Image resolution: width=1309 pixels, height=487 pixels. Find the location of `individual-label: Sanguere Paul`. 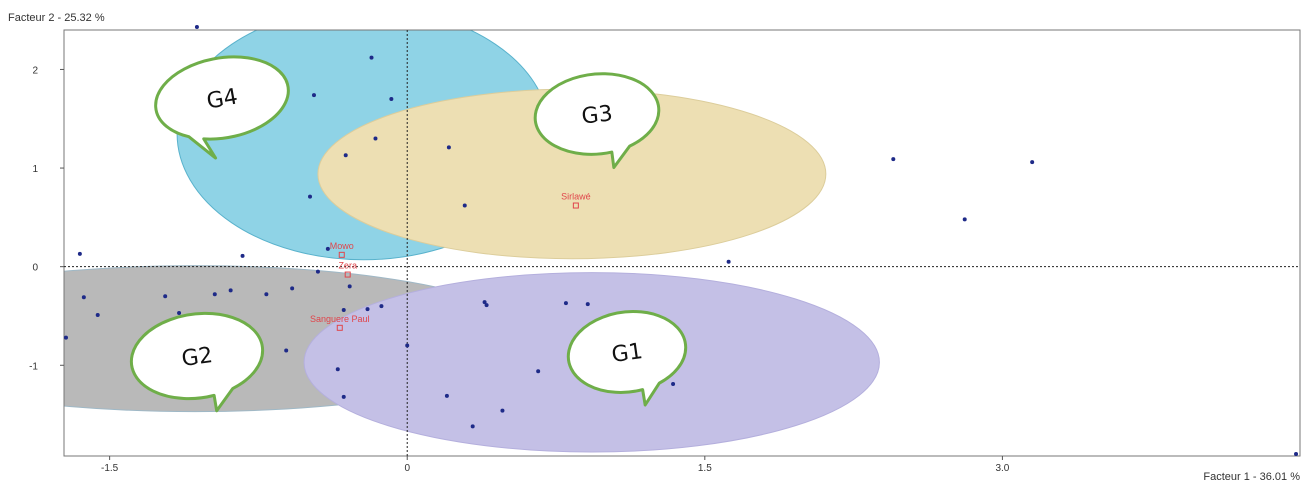

individual-label: Sanguere Paul is located at coordinates (340, 319).